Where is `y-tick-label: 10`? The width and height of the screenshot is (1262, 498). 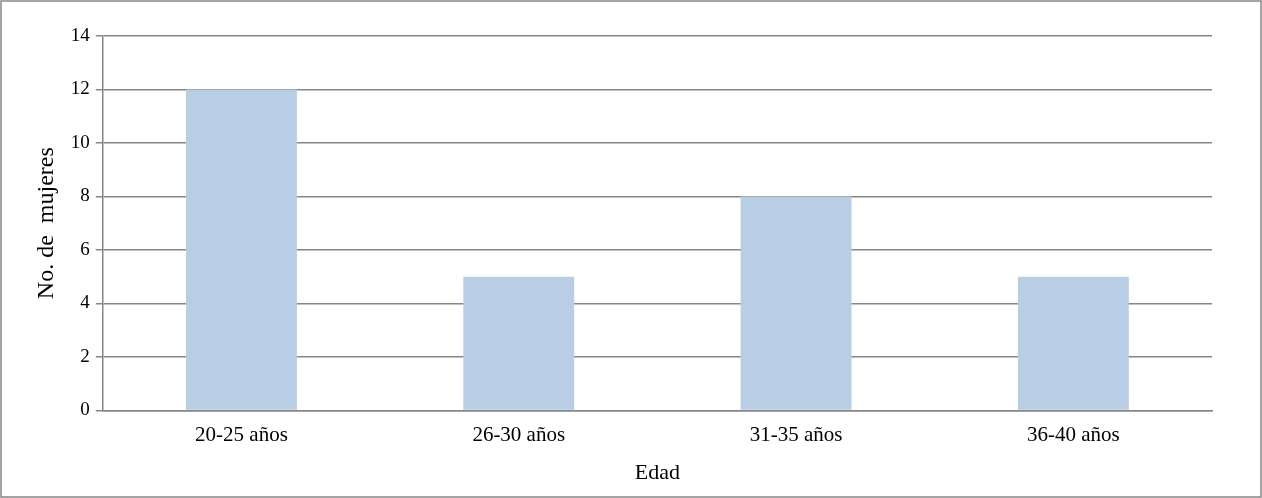 y-tick-label: 10 is located at coordinates (80, 141).